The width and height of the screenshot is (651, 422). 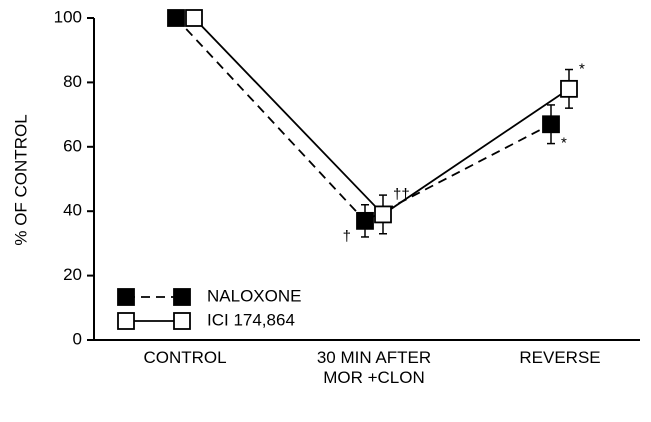 I want to click on y-tick-label: 80, so click(x=72, y=81).